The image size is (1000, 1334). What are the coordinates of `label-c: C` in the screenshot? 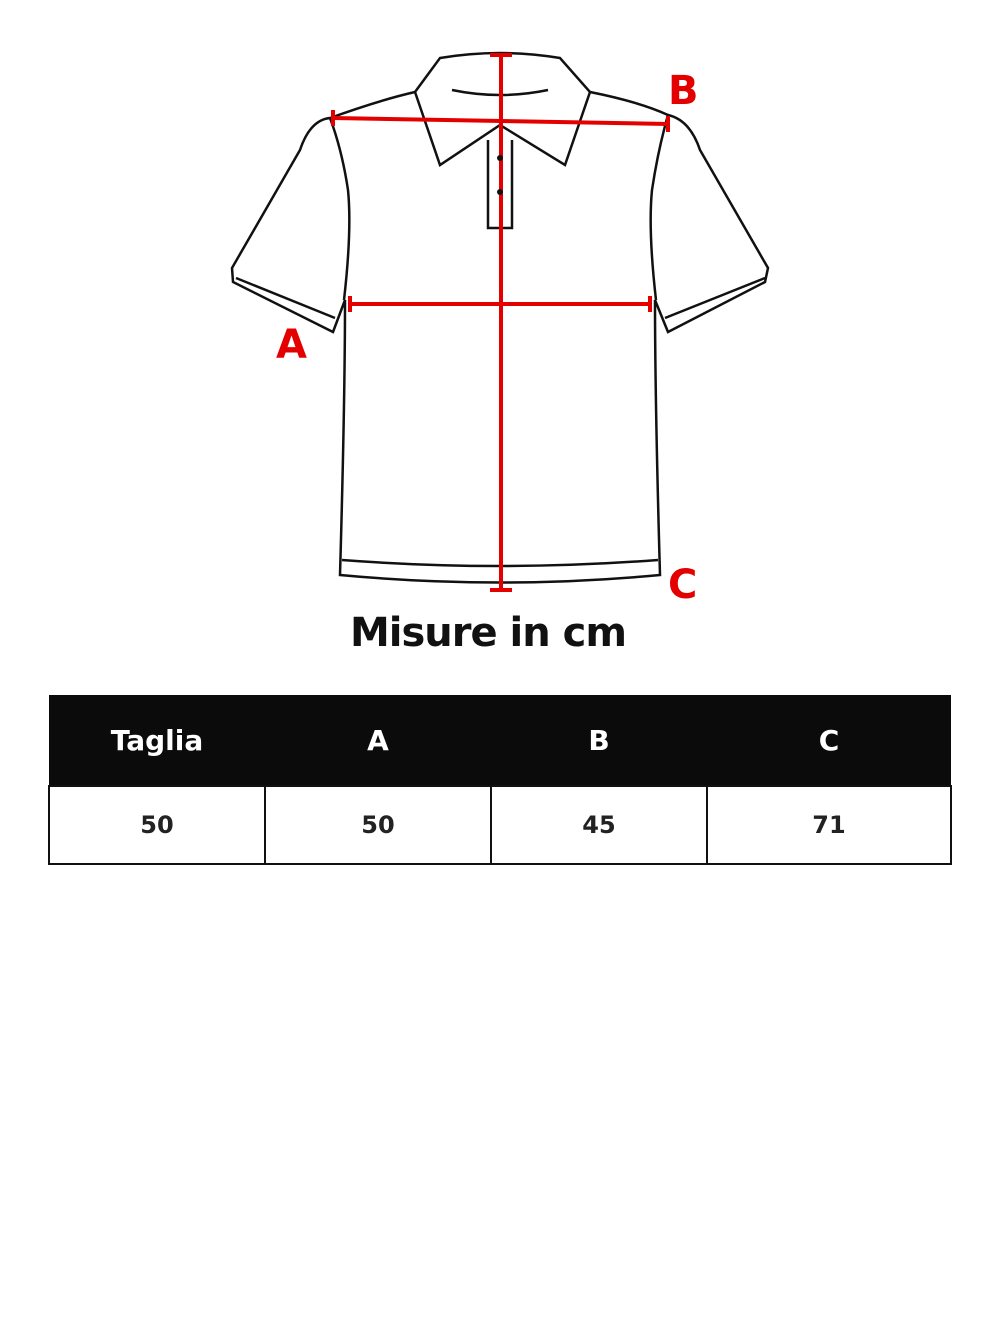 It's located at (683, 585).